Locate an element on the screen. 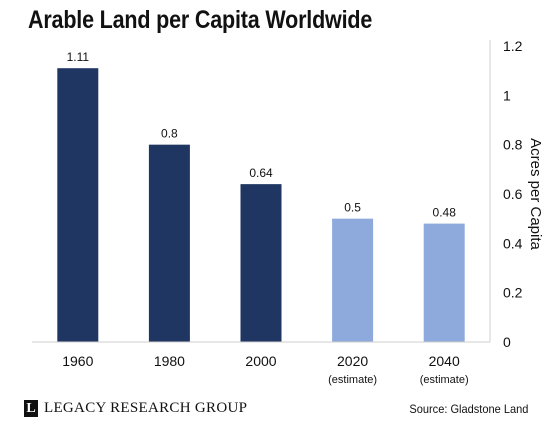 The image size is (560, 445). y-tick-label: 0.8 is located at coordinates (513, 145).